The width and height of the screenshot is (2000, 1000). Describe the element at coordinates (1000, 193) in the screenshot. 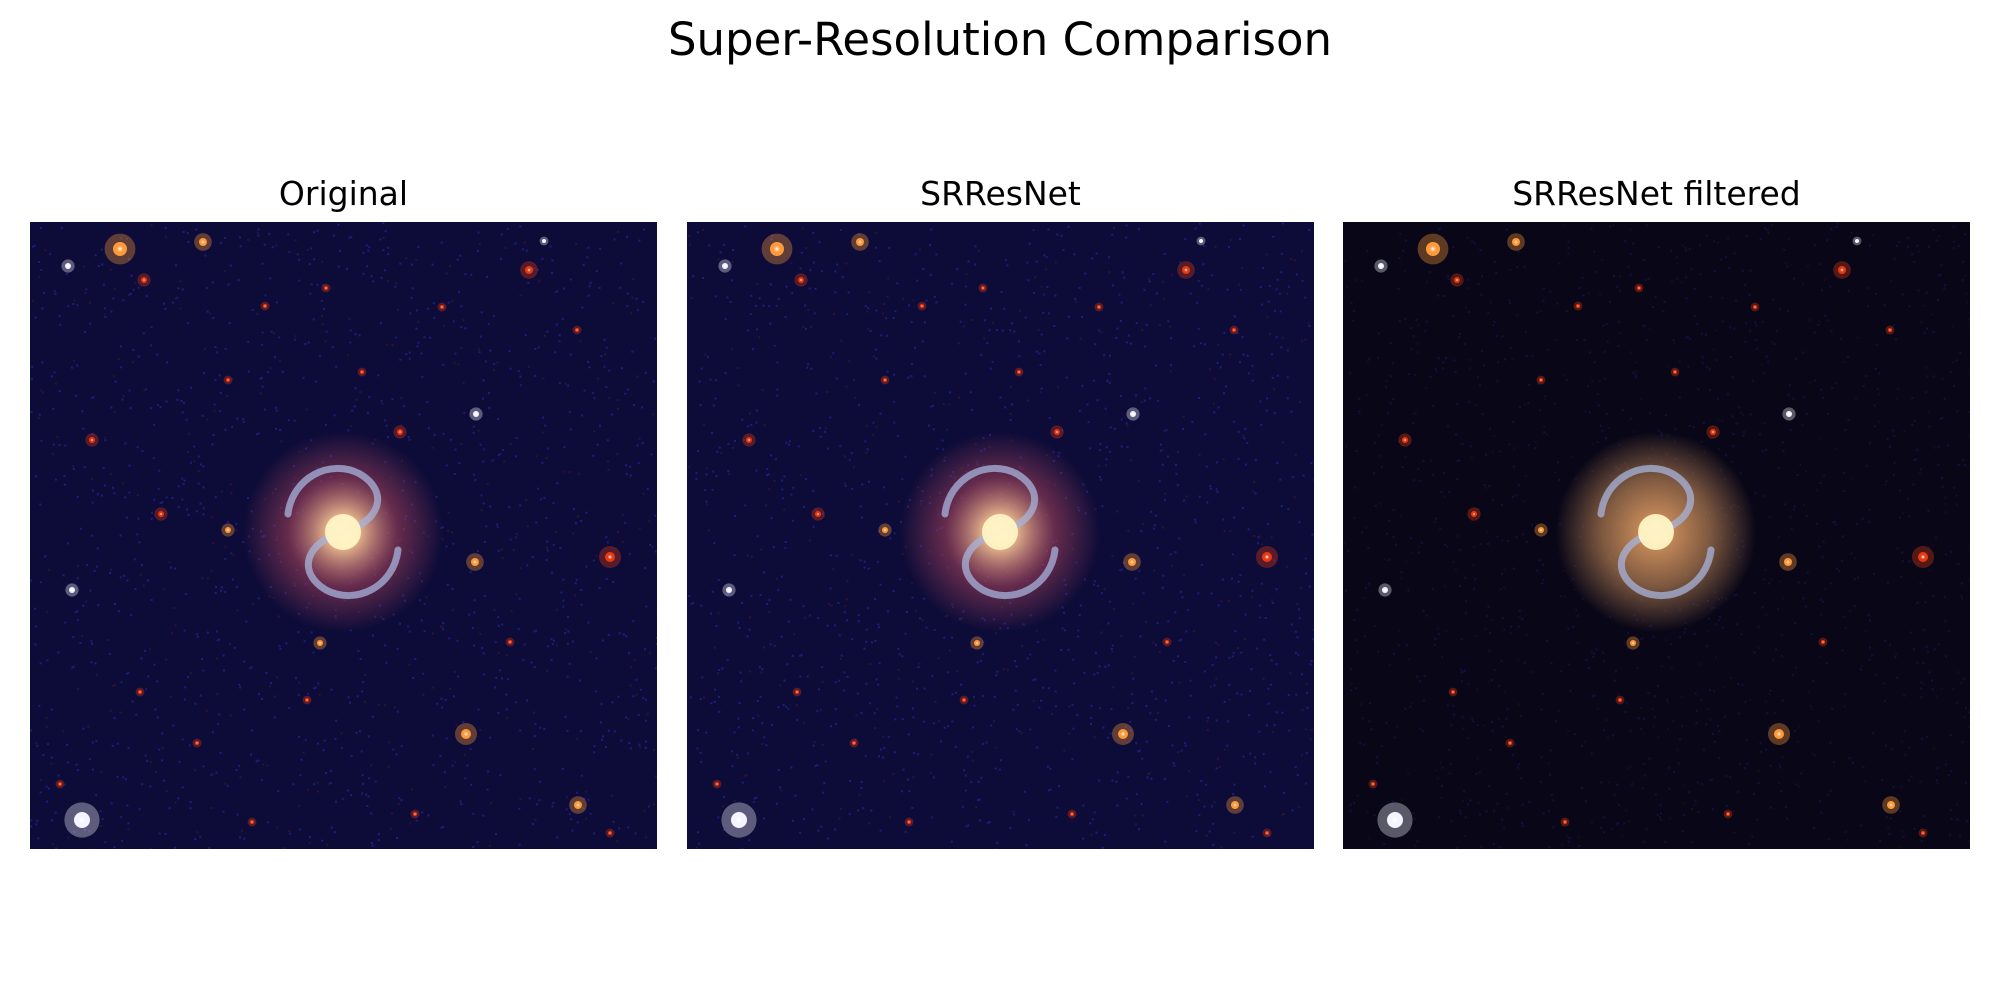

I see `panel-title-srresnet: SRResNet` at that location.